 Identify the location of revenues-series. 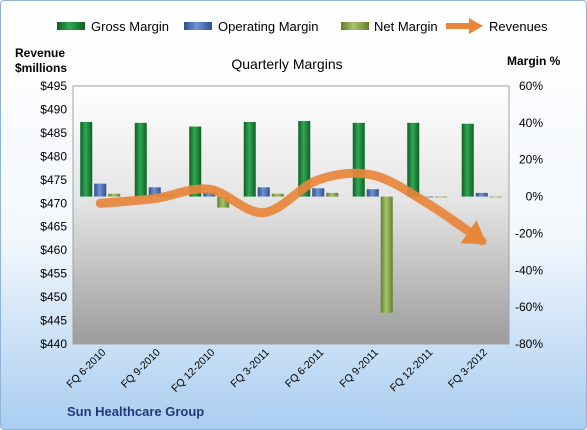
(291, 207).